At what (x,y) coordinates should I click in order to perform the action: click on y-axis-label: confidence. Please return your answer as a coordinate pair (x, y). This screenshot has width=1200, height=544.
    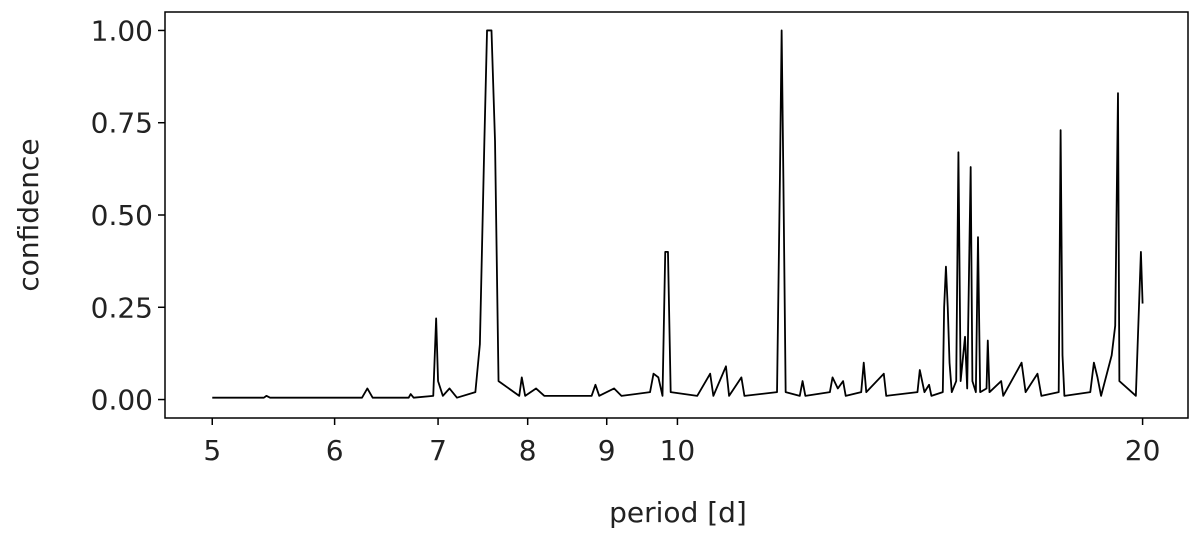
    Looking at the image, I should click on (28, 214).